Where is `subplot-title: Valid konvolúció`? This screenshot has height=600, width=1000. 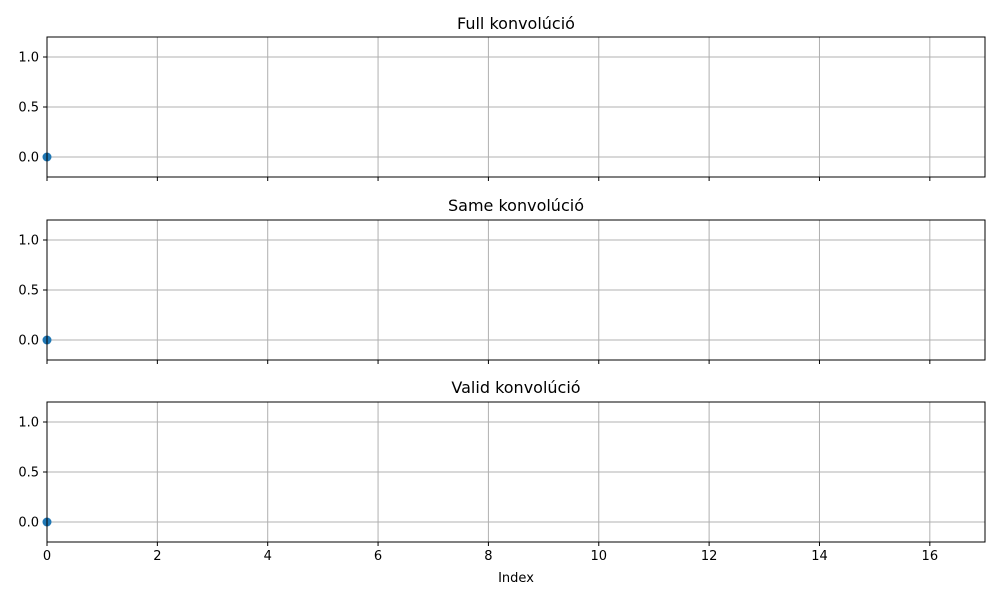
subplot-title: Valid konvolúció is located at coordinates (515, 387).